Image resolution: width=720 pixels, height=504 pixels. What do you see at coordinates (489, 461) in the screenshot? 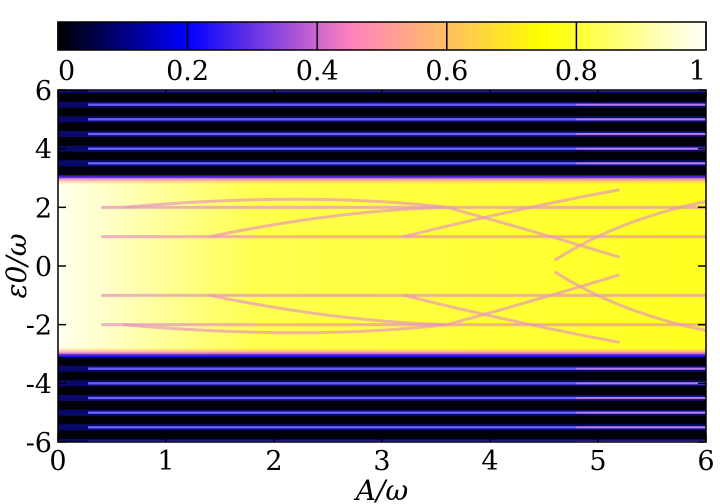
I see `x-tick-label: 4` at bounding box center [489, 461].